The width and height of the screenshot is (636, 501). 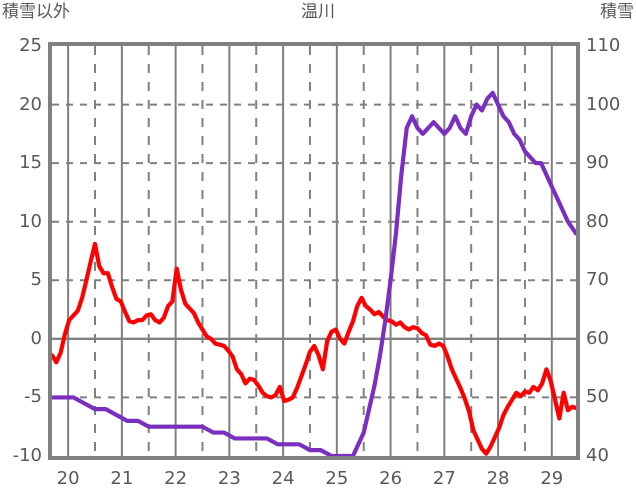 What do you see at coordinates (176, 478) in the screenshot?
I see `x-tick-label: 22` at bounding box center [176, 478].